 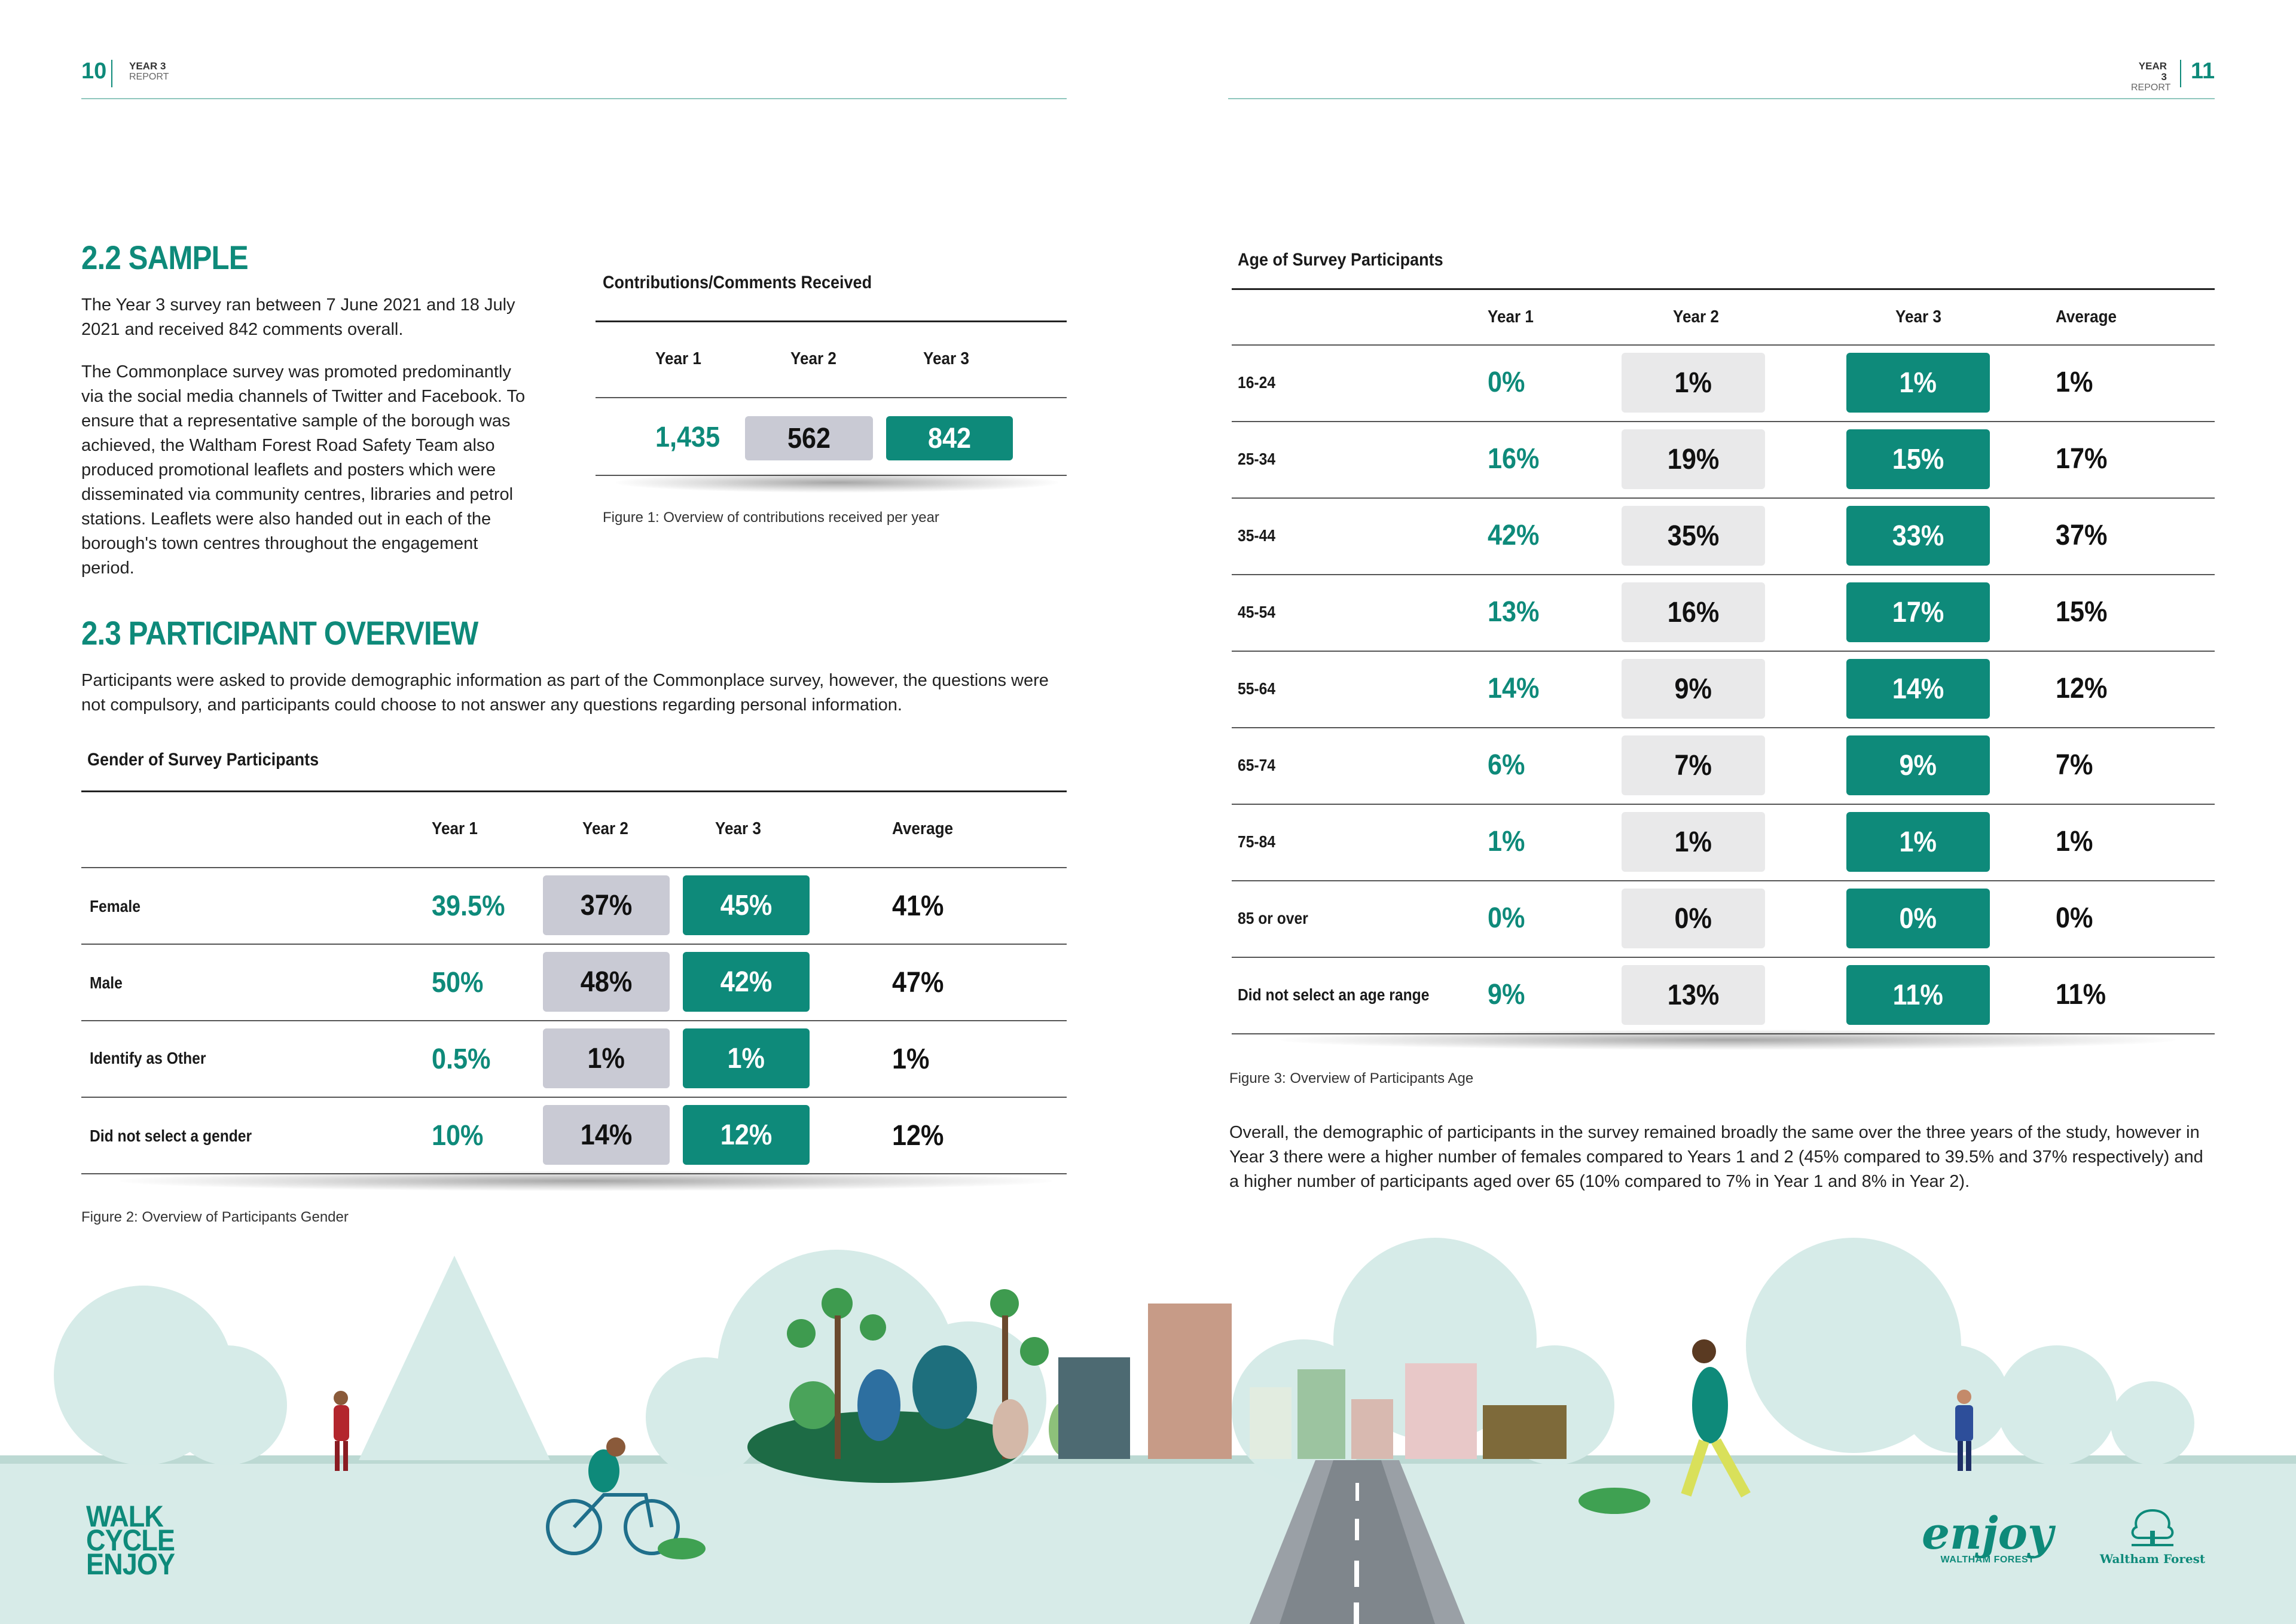 I want to click on age-year3-value: 14%, so click(x=1918, y=689).